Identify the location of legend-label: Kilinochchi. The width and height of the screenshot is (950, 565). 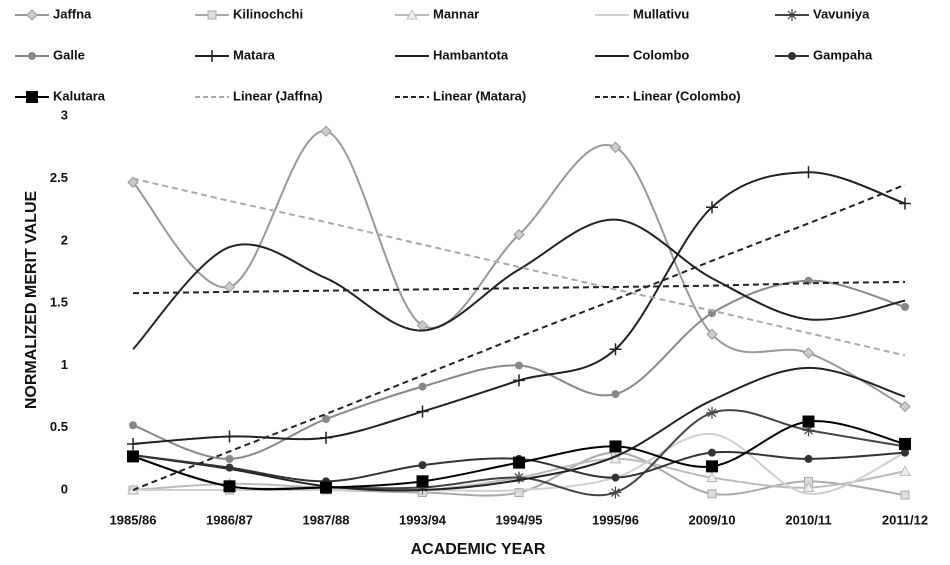
(268, 13).